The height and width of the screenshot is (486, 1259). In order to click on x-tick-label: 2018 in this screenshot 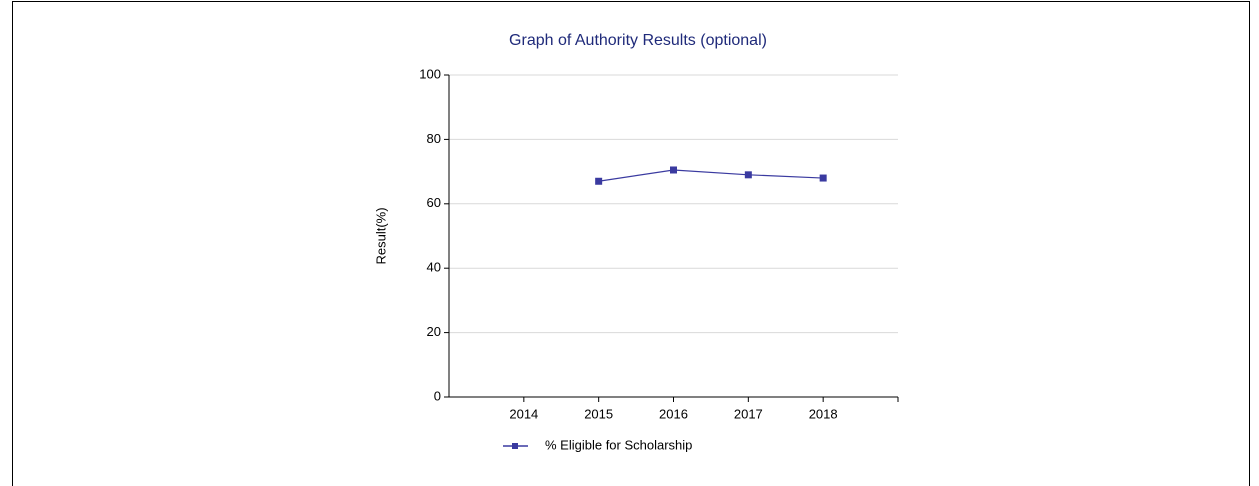, I will do `click(823, 413)`.